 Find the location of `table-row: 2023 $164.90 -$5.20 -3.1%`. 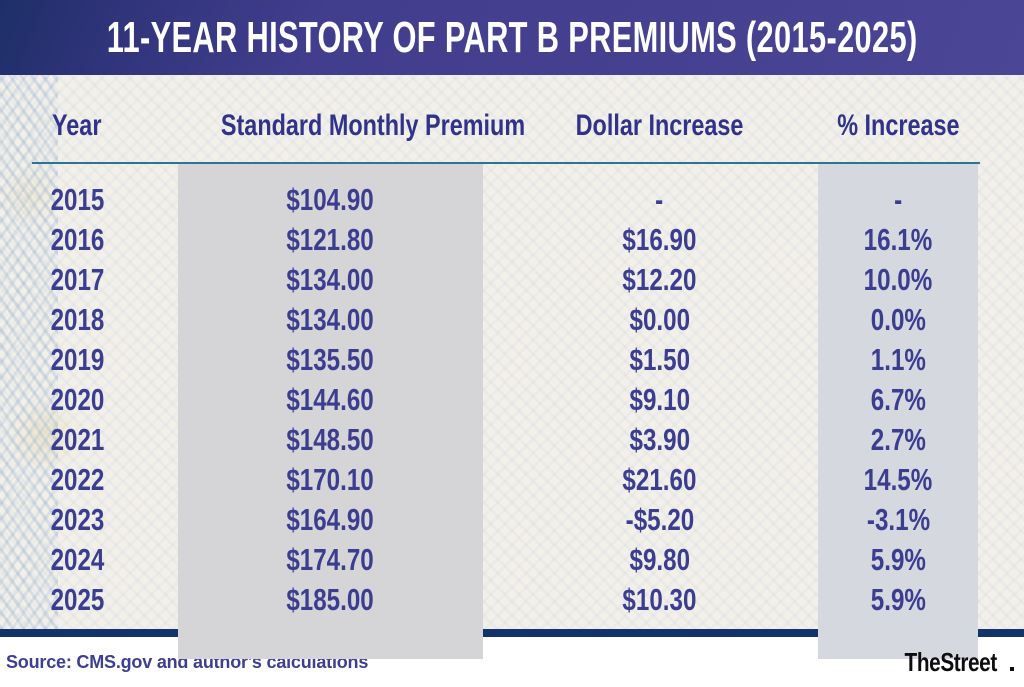

table-row: 2023 $164.90 -$5.20 -3.1% is located at coordinates (512, 520).